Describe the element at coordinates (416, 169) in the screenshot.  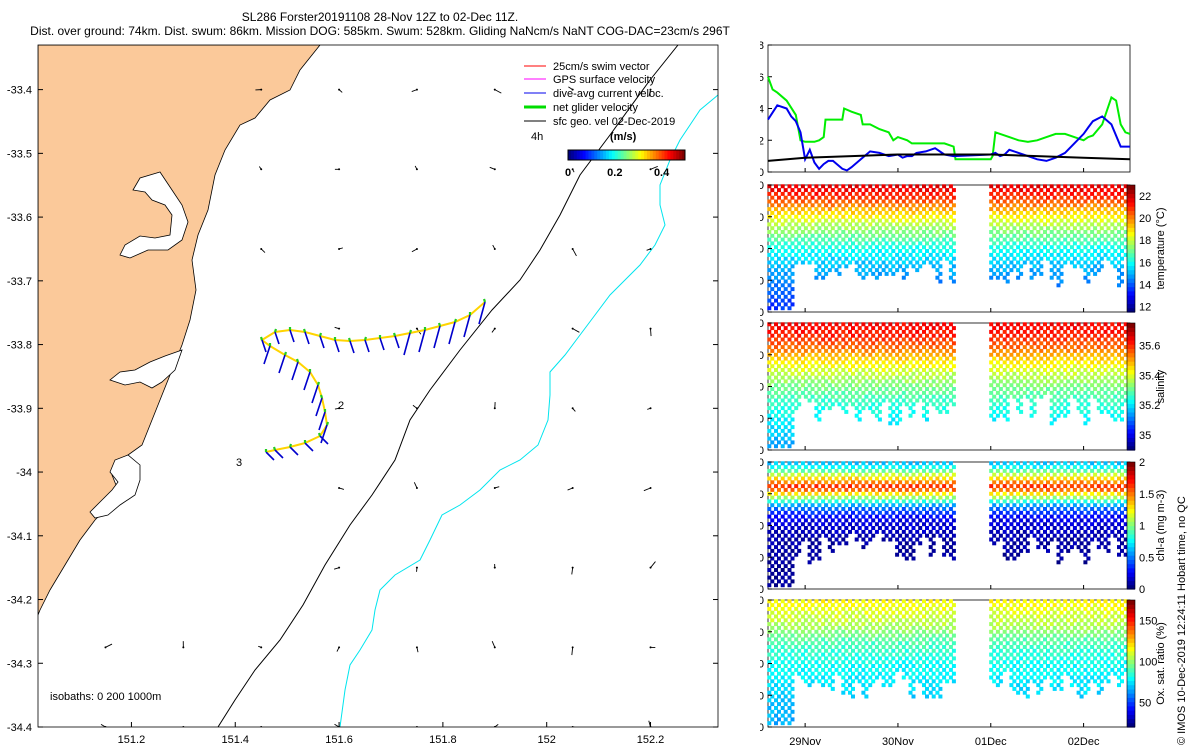
I see `geo-vector-dot` at that location.